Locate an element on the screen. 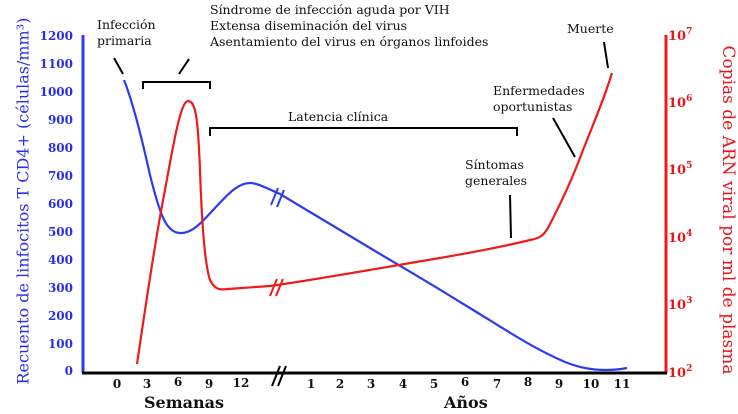 The image size is (738, 414). x-tick-week: 0 is located at coordinates (117, 384).